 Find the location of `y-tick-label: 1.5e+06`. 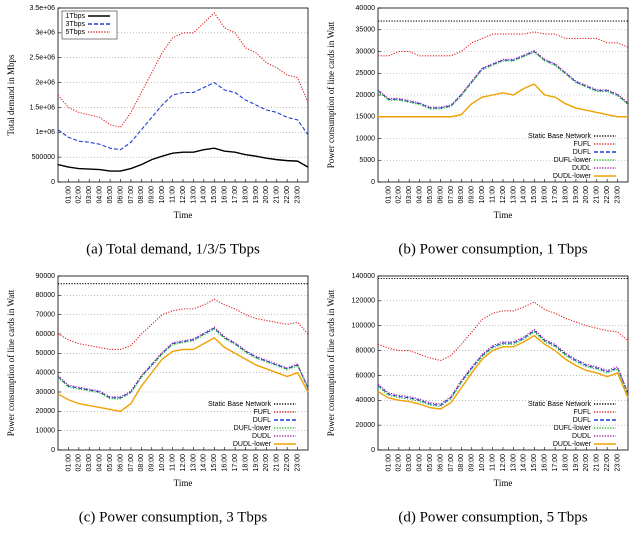

y-tick-label: 1.5e+06 is located at coordinates (43, 107).